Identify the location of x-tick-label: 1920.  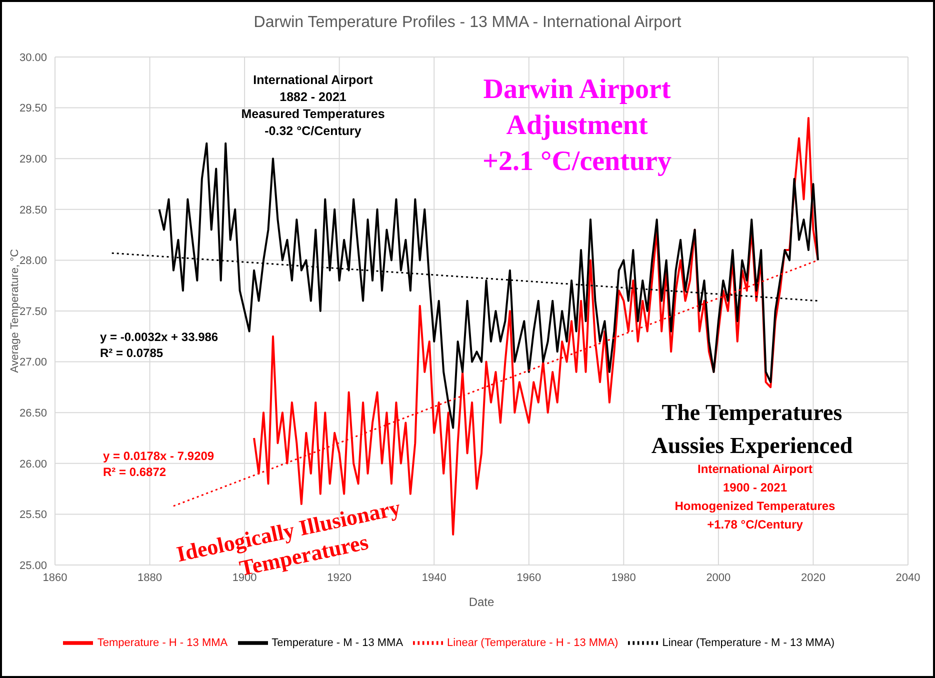
(339, 578).